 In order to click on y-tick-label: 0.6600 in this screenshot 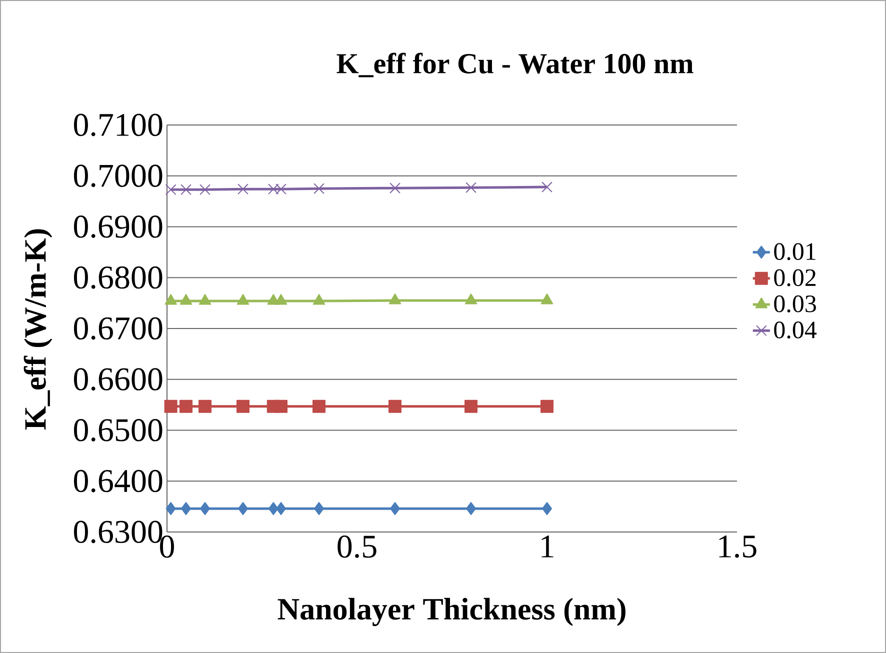, I will do `click(118, 379)`.